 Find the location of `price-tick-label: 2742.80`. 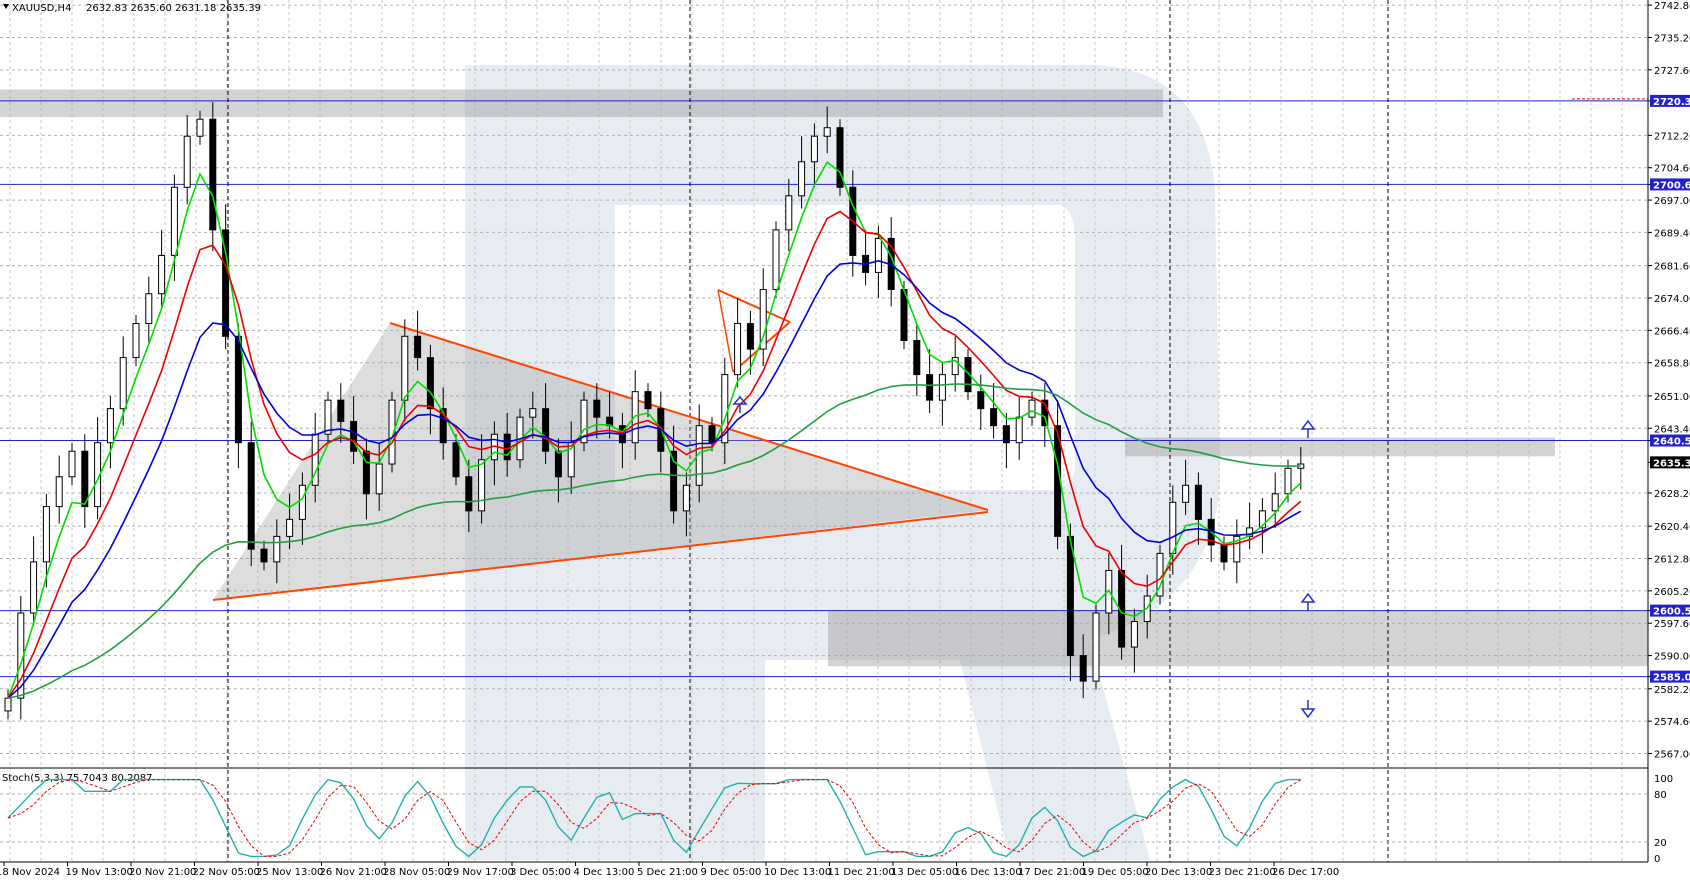

price-tick-label: 2742.80 is located at coordinates (1672, 6).